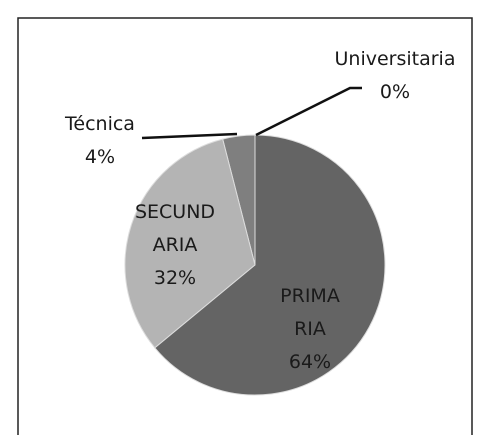 This screenshot has width=491, height=435. I want to click on slice-label: Técnica 4%, so click(100, 141).